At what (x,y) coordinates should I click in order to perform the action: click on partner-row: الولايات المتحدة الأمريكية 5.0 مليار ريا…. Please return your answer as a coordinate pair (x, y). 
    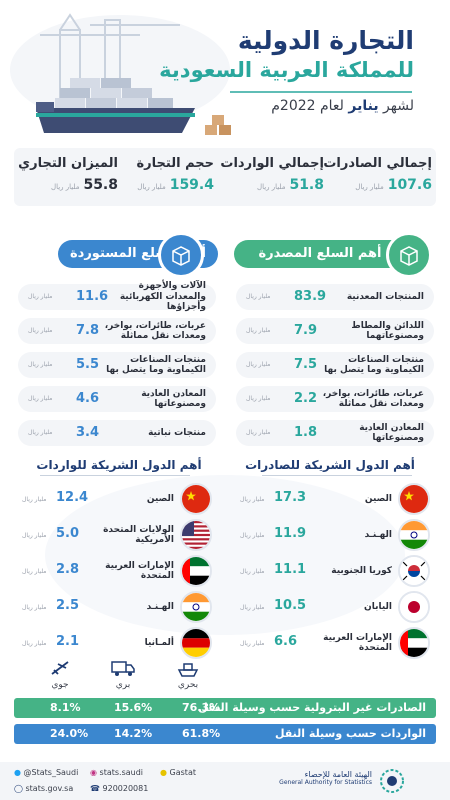
    Looking at the image, I should click on (117, 535).